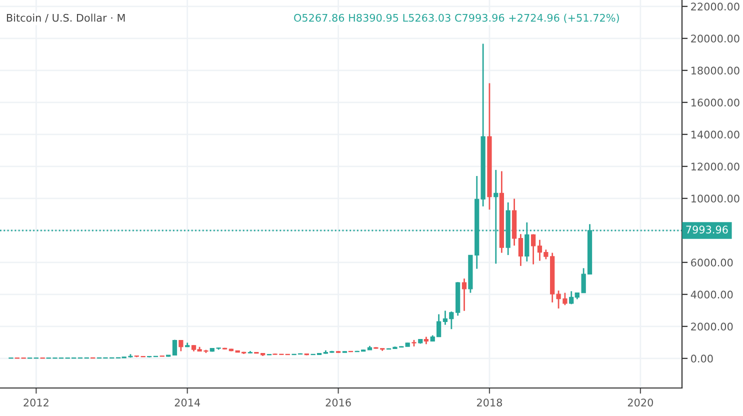  Describe the element at coordinates (715, 166) in the screenshot. I see `y-tick-label: 12000.00` at that location.